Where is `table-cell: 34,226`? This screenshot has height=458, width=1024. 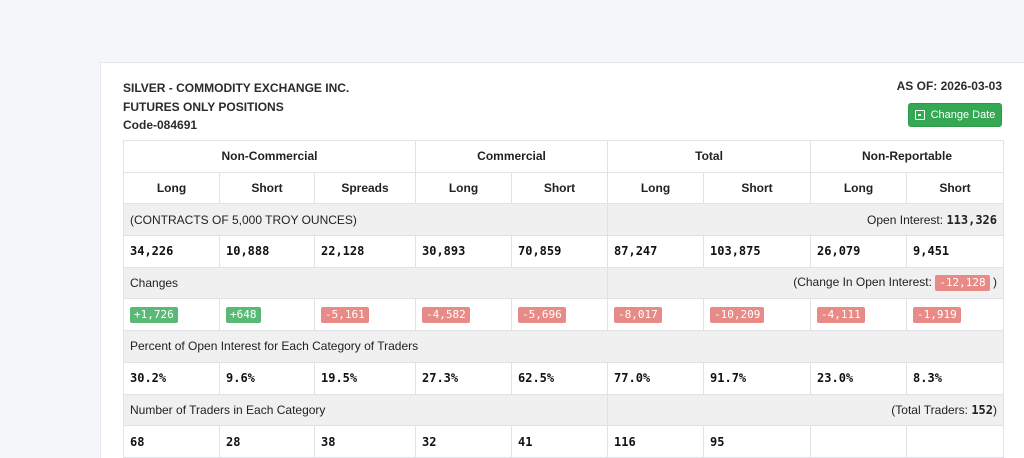 table-cell: 34,226 is located at coordinates (171, 251).